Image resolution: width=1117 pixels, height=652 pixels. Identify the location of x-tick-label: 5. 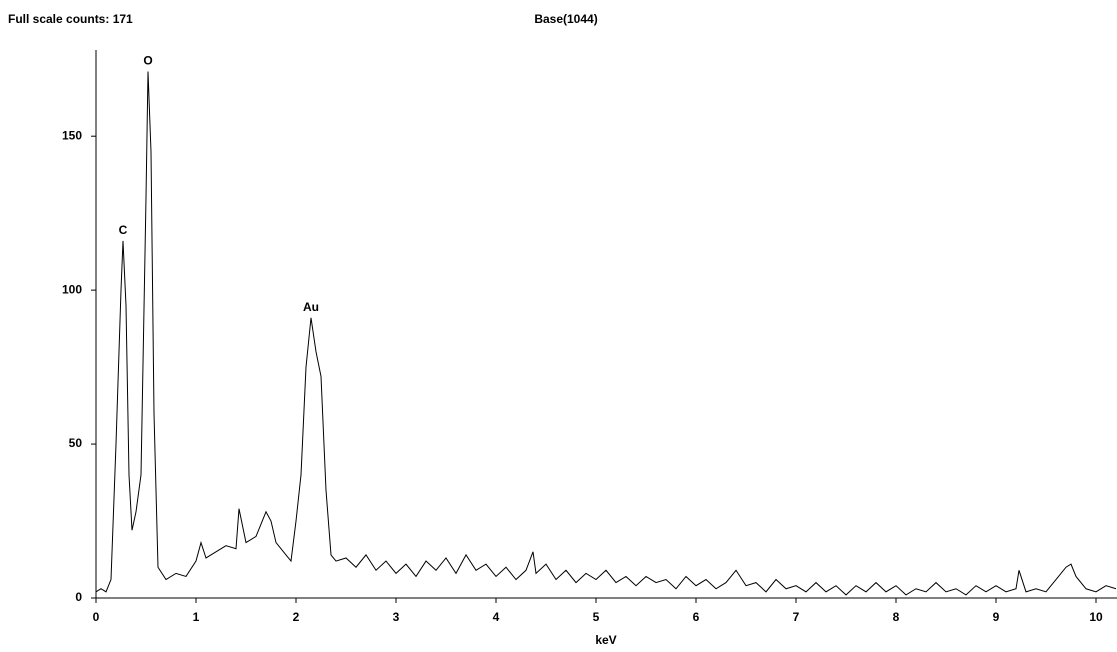
(596, 617).